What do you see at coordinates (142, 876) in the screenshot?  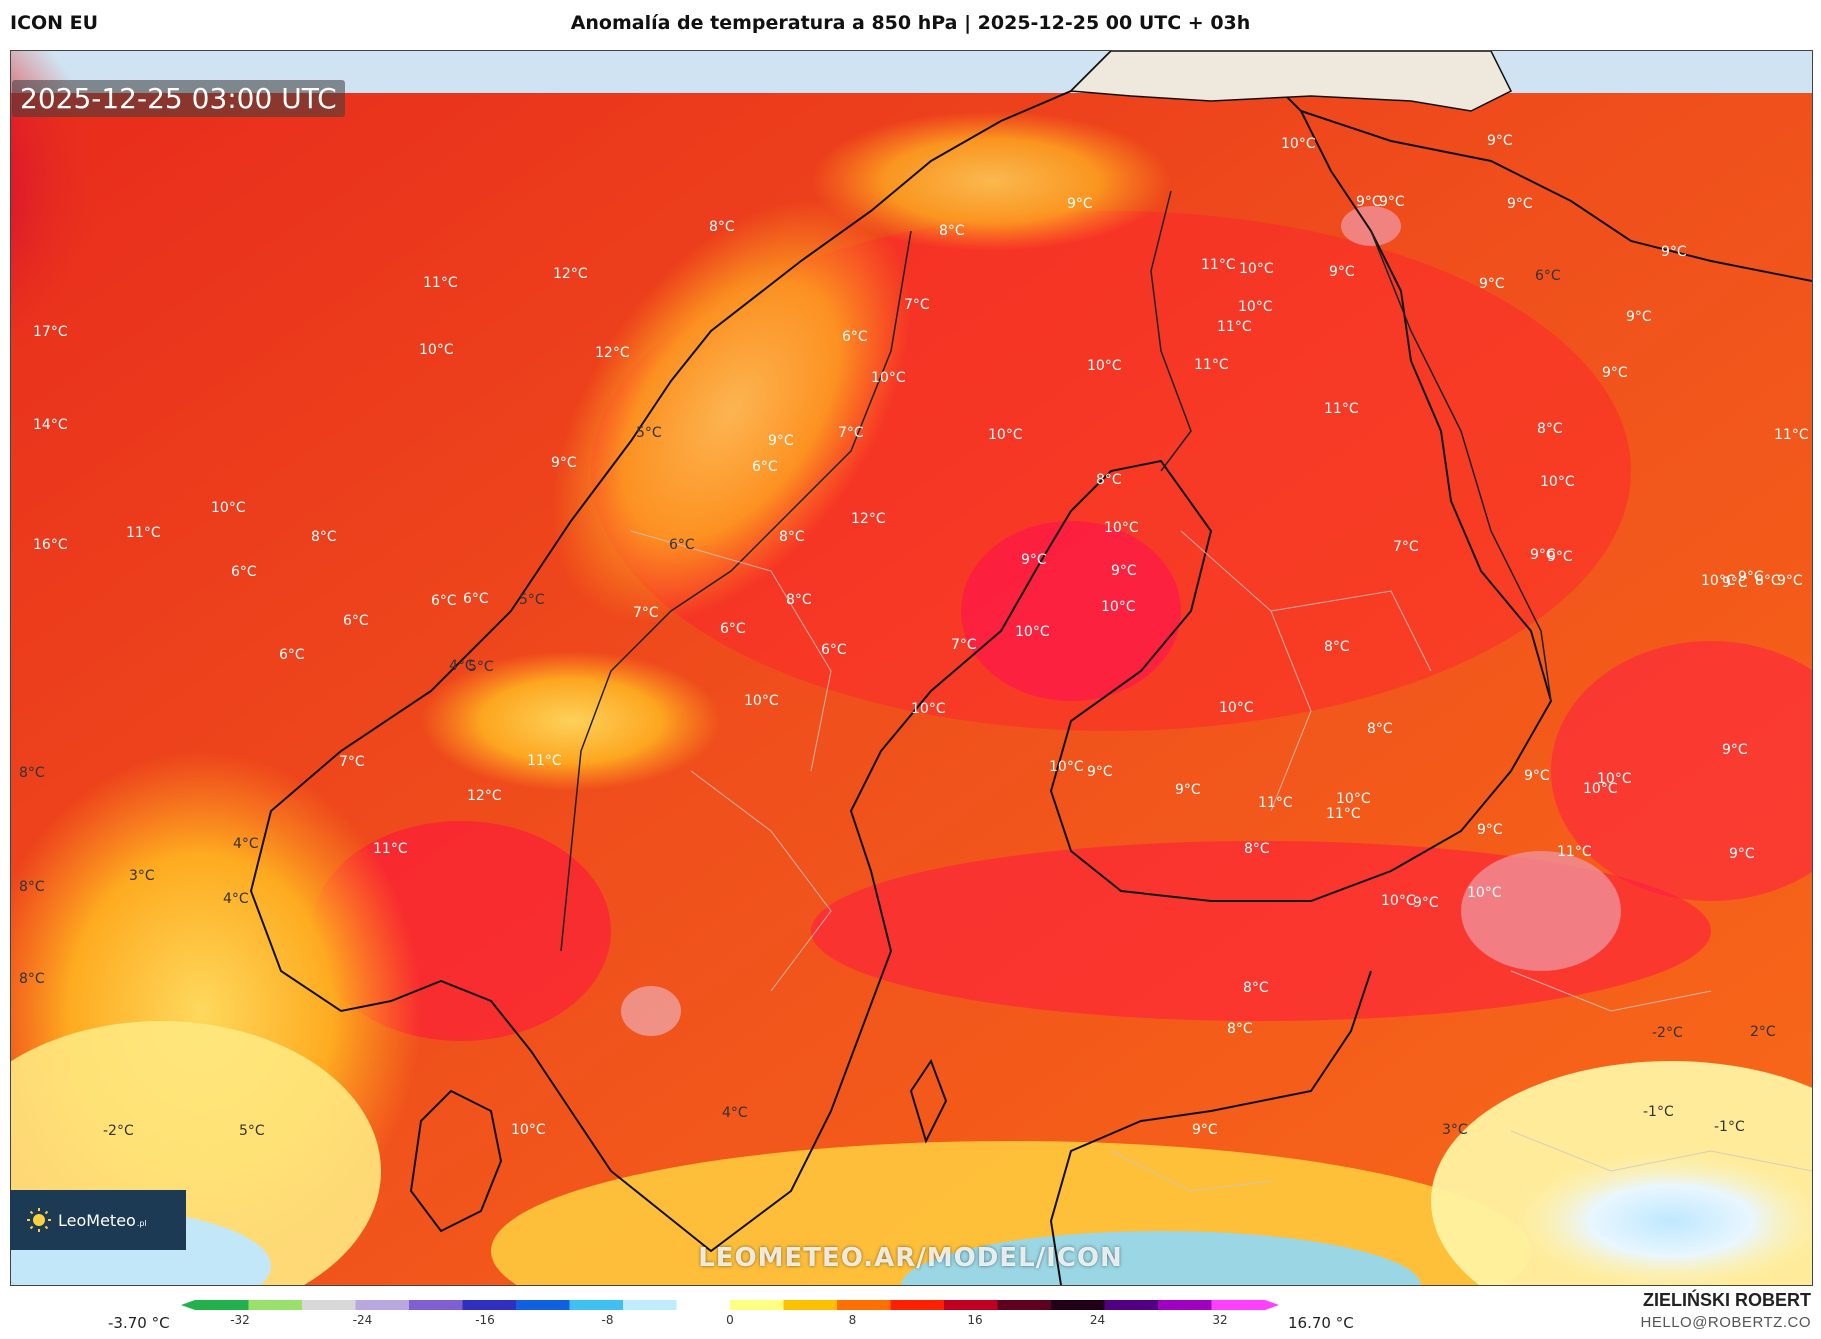 I see `temp-label: 3°C` at bounding box center [142, 876].